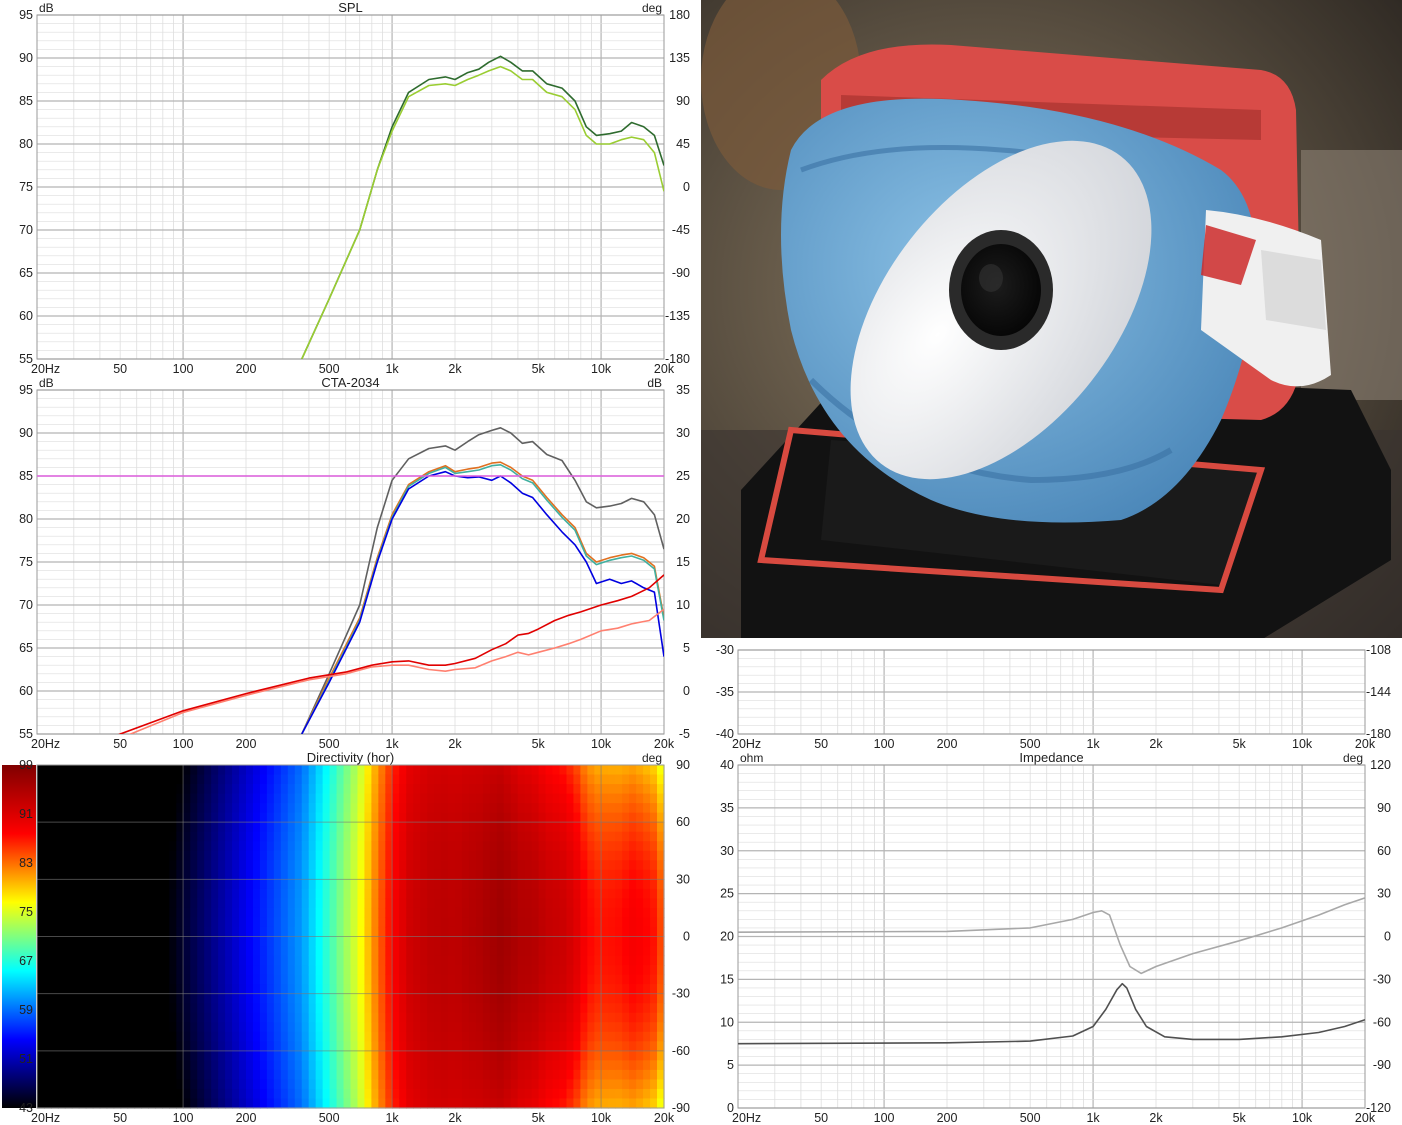 Image resolution: width=1402 pixels, height=1125 pixels. I want to click on series-group, so click(1051, 971).